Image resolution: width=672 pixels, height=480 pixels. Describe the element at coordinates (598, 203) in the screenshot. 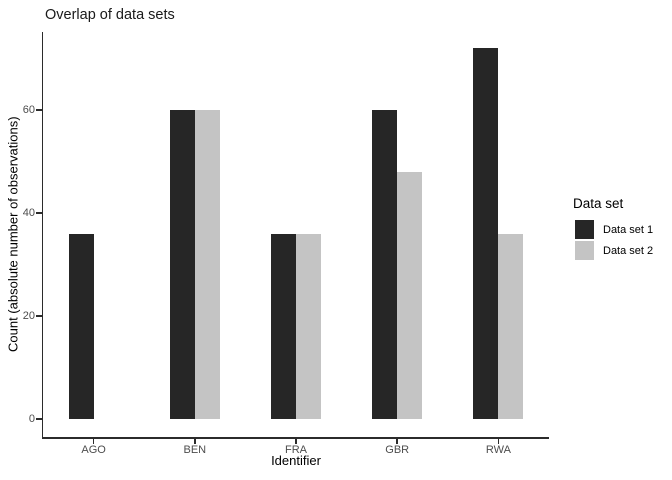

I see `legend-title: Data set` at that location.